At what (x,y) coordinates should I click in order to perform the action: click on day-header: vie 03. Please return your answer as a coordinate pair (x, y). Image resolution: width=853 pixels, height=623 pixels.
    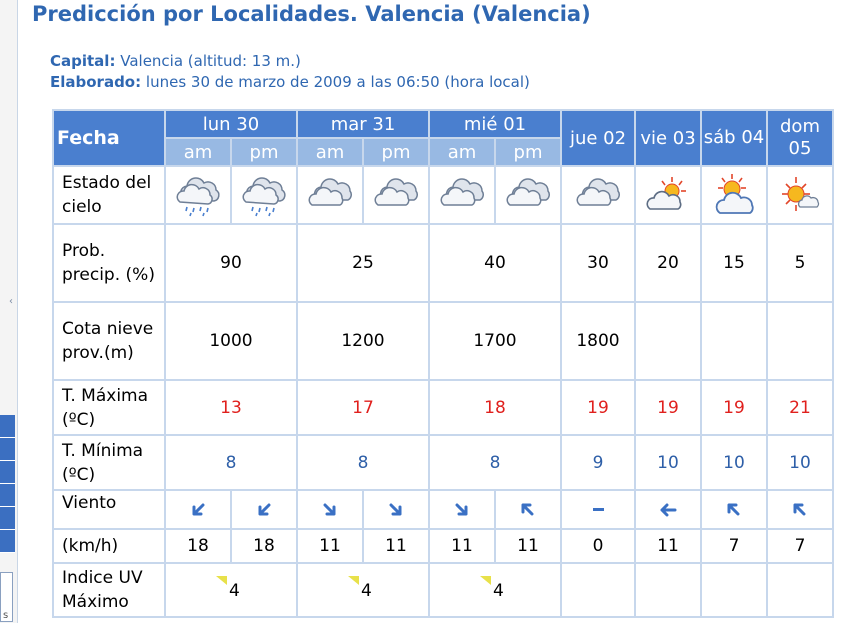
    Looking at the image, I should click on (668, 138).